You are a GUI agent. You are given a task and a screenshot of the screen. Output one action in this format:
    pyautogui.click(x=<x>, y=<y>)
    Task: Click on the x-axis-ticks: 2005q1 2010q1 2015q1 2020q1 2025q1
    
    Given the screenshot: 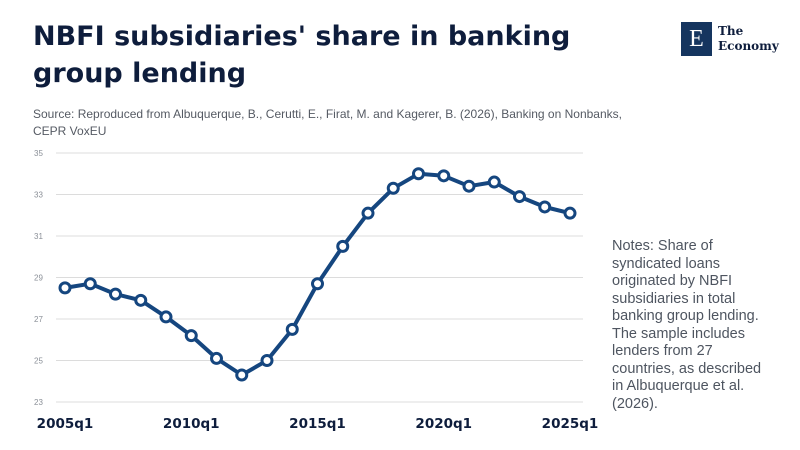 What is the action you would take?
    pyautogui.click(x=318, y=424)
    